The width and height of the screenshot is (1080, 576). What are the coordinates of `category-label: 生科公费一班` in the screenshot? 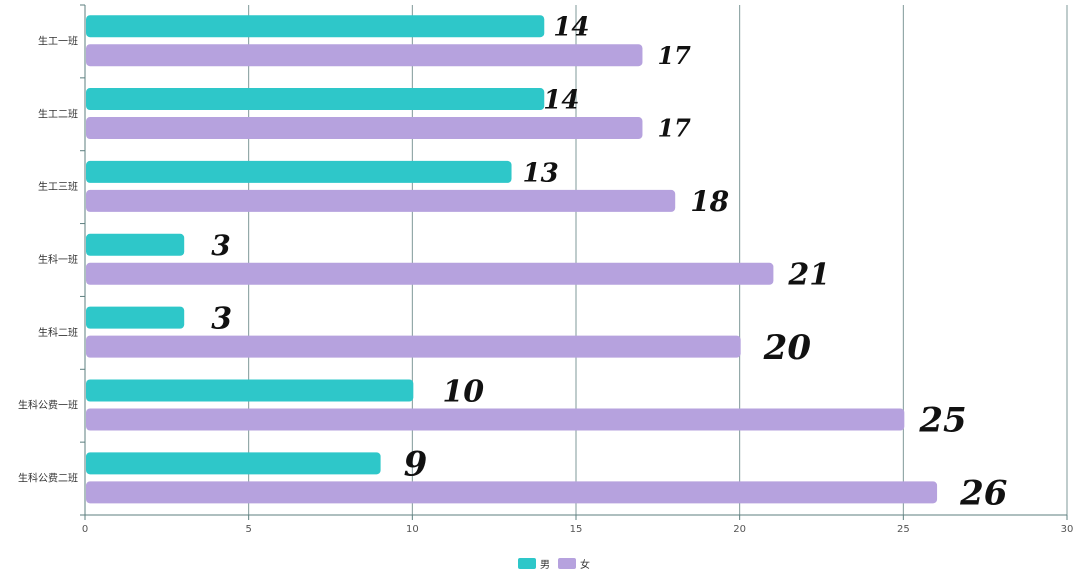 It's located at (48, 405).